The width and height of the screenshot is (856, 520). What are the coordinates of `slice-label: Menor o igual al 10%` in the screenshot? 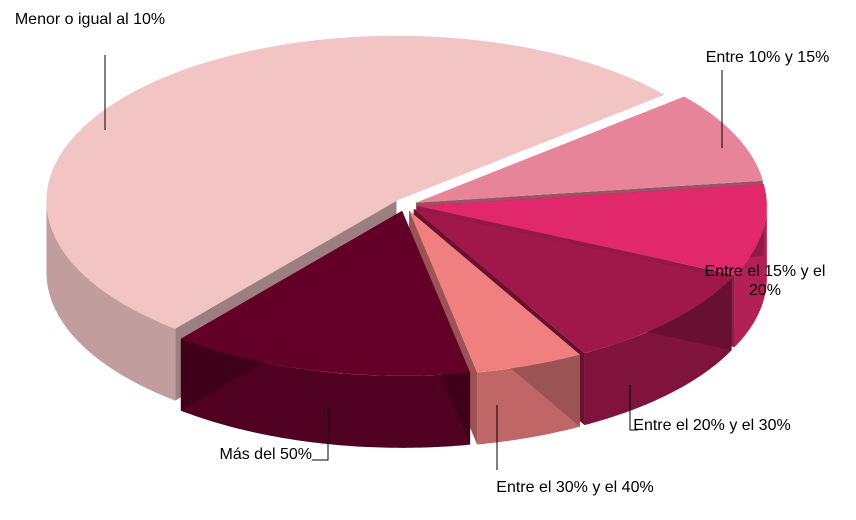 It's located at (90, 19).